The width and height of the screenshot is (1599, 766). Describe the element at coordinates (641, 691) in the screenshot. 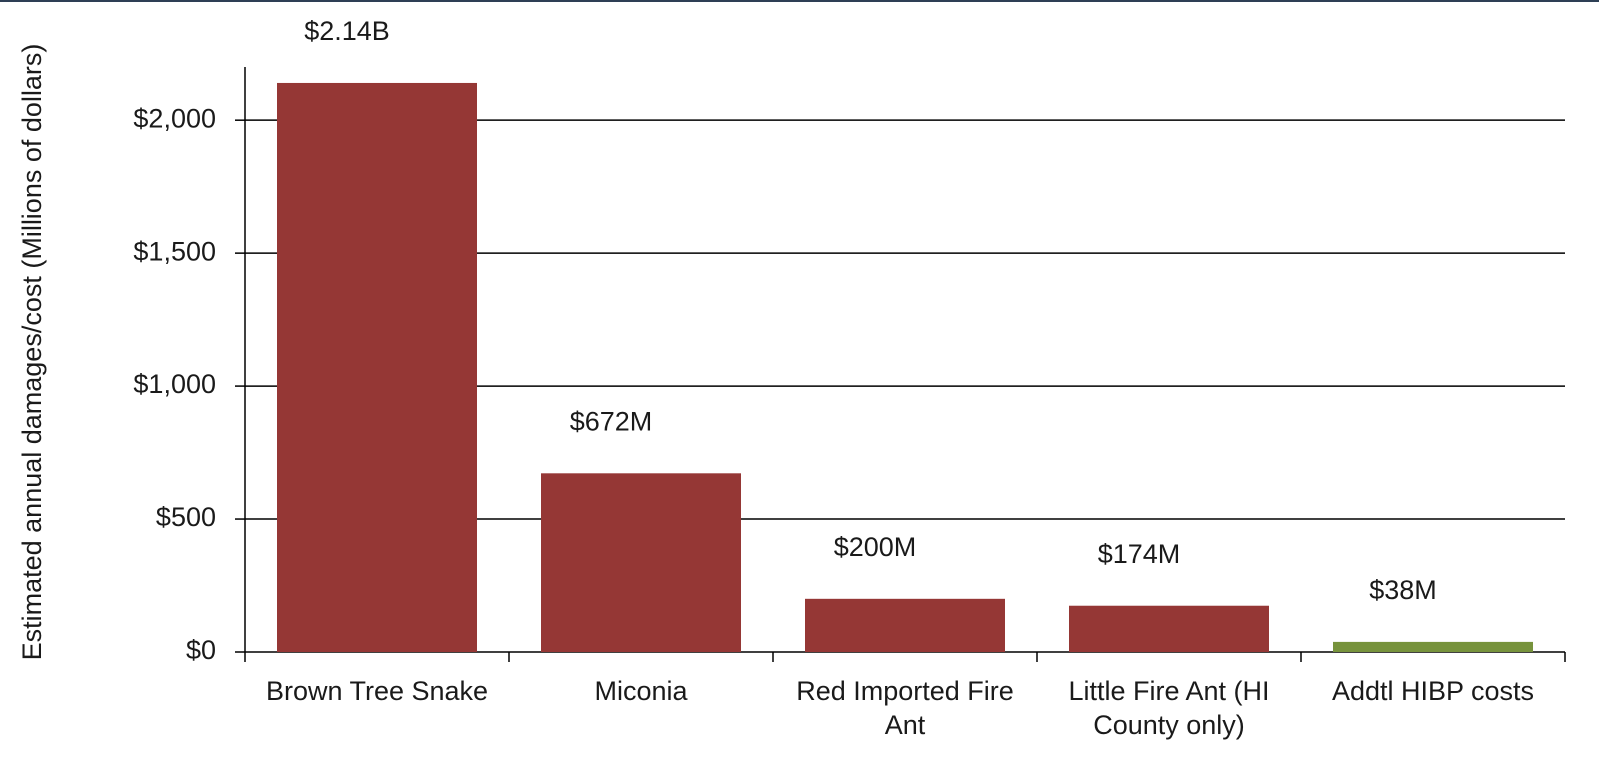

I see `x-tick-label: Miconia` at that location.